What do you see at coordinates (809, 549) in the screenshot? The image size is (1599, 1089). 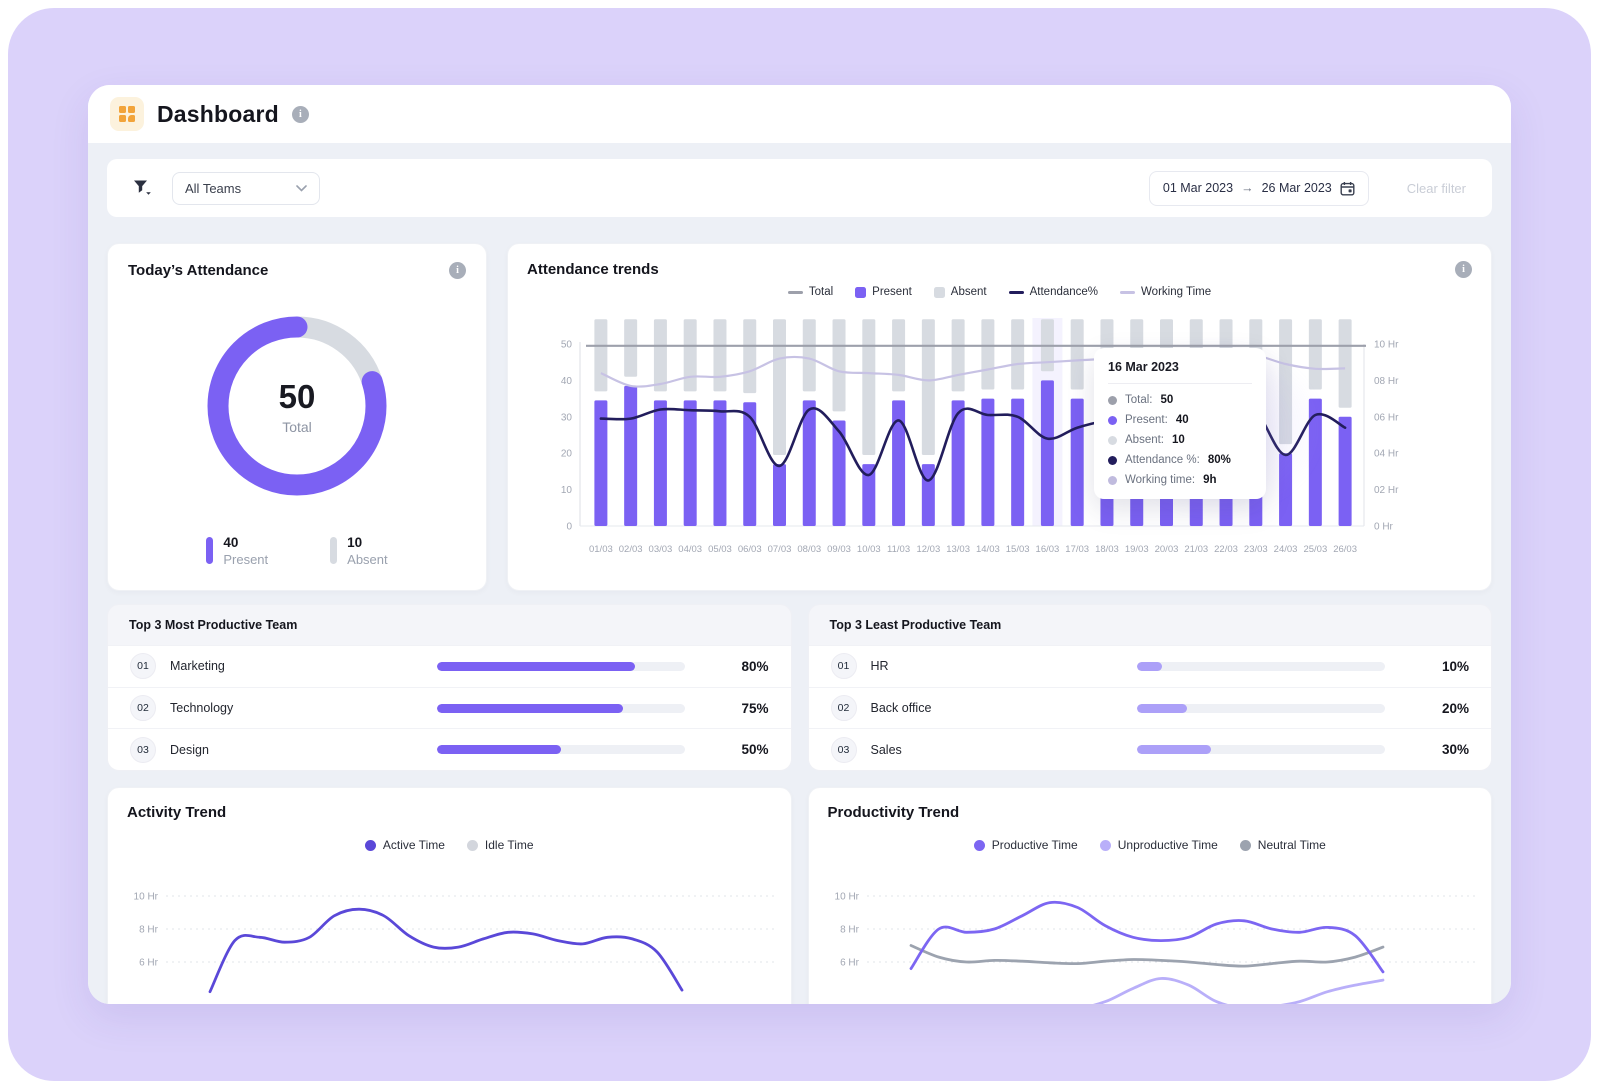 I see `svg-text: 08/03` at bounding box center [809, 549].